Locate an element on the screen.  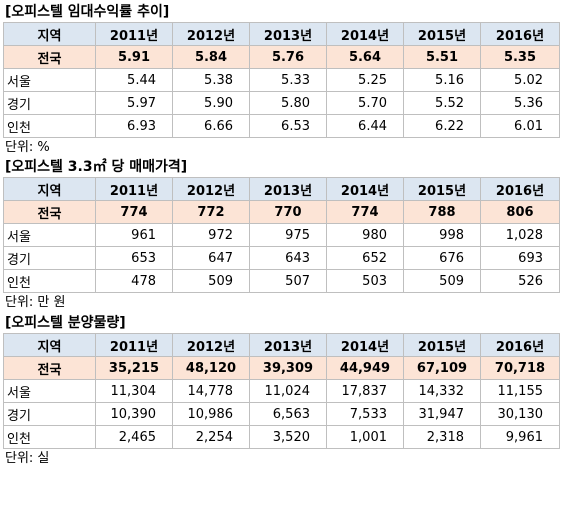
value-cell: 6.93 is located at coordinates (134, 126).